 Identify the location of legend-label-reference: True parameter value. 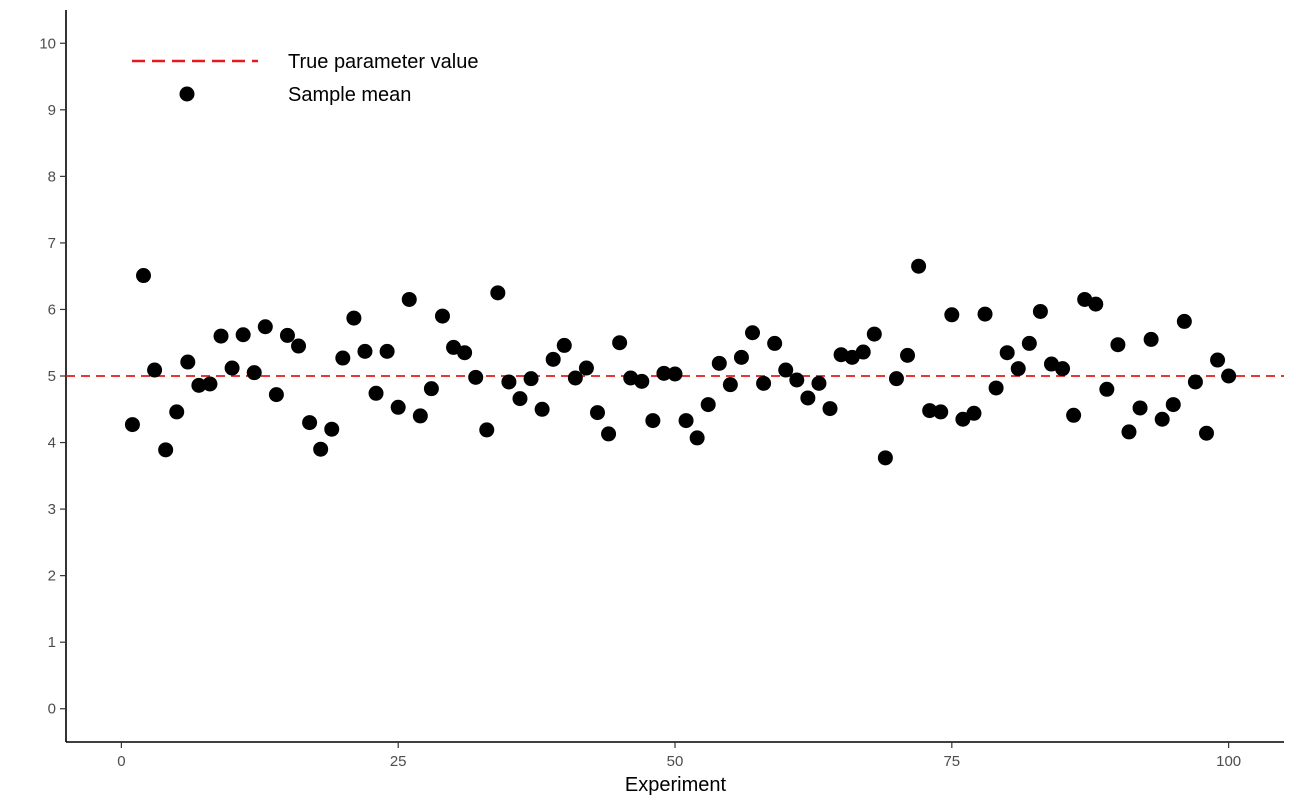
(383, 62).